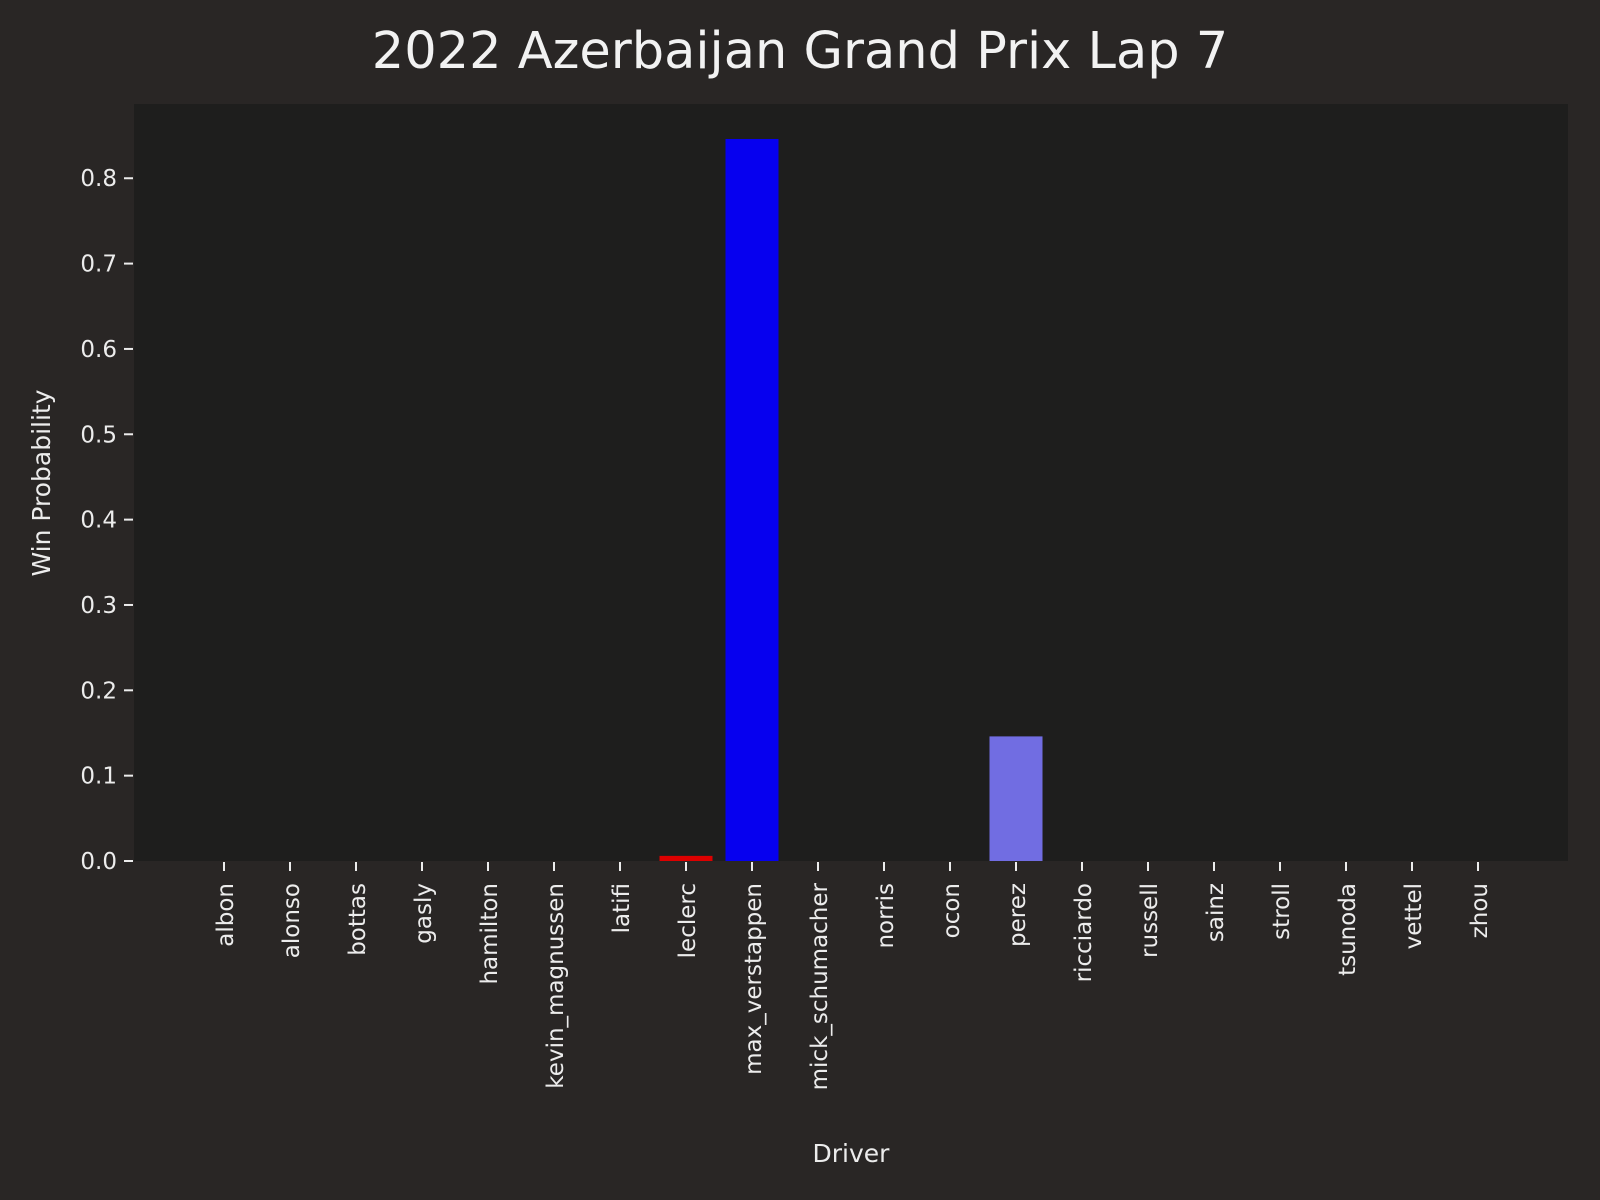 This screenshot has width=1600, height=1200. I want to click on x-tick-label: bottas, so click(358, 919).